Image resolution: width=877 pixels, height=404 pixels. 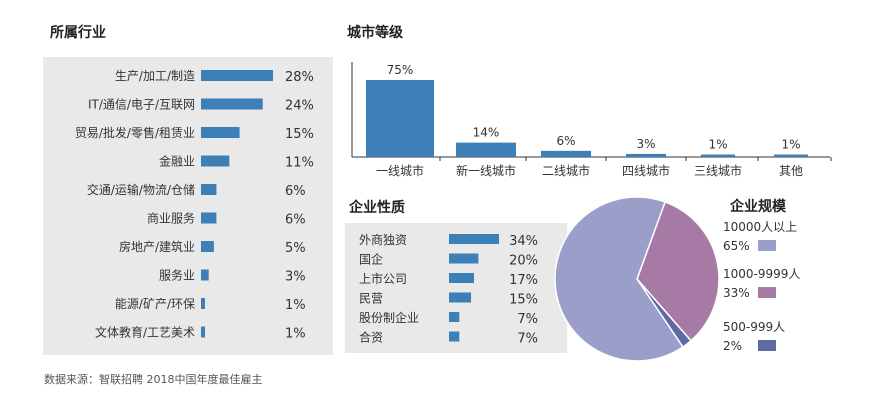 What do you see at coordinates (523, 241) in the screenshot?
I see `nature-value-label: 34%` at bounding box center [523, 241].